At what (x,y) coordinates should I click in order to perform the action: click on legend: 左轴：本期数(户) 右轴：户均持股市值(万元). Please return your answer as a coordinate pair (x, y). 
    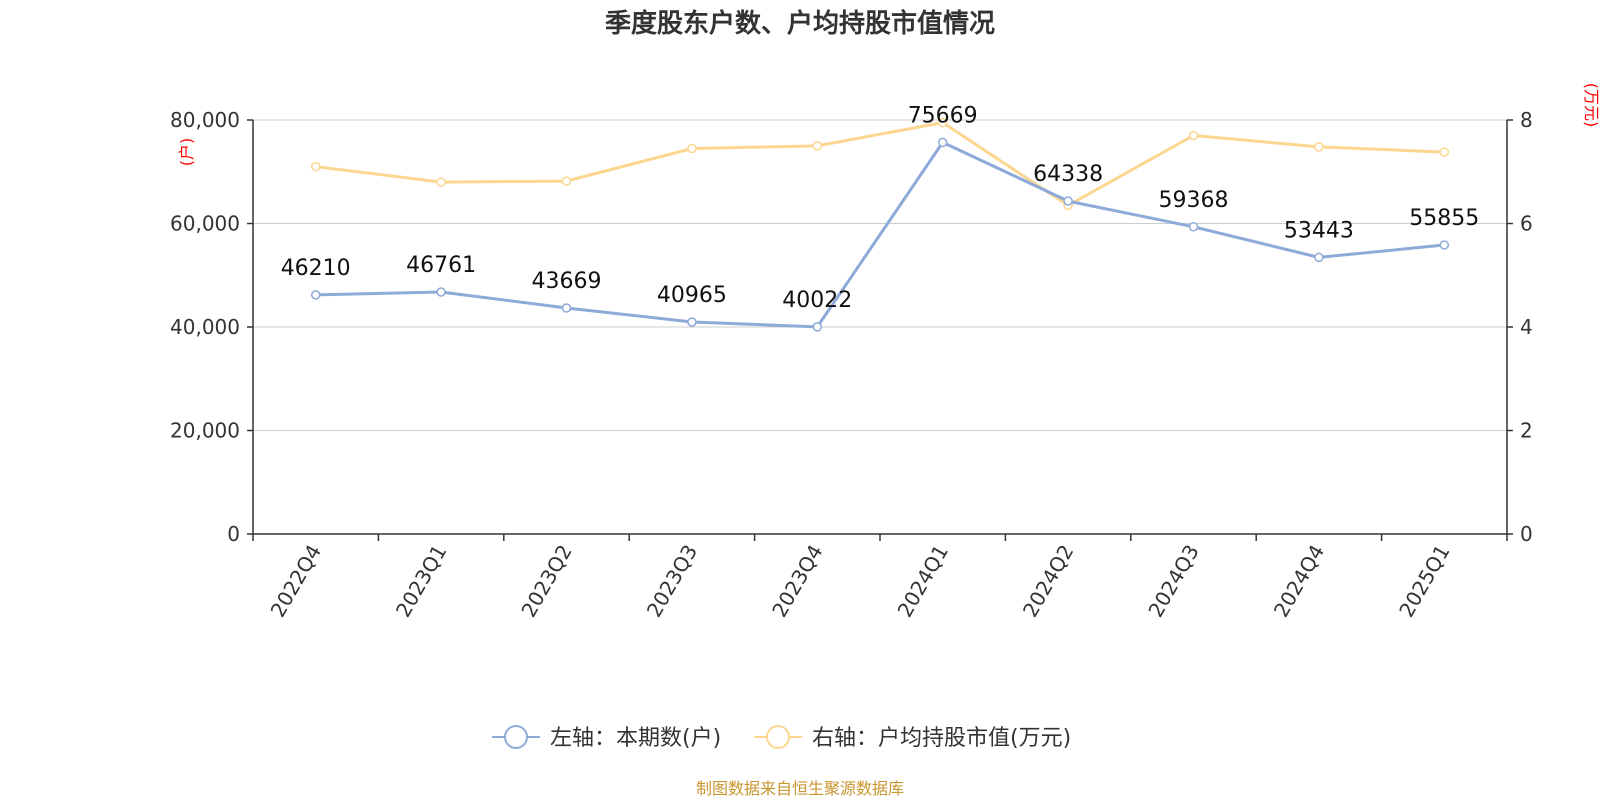
    Looking at the image, I should click on (781, 738).